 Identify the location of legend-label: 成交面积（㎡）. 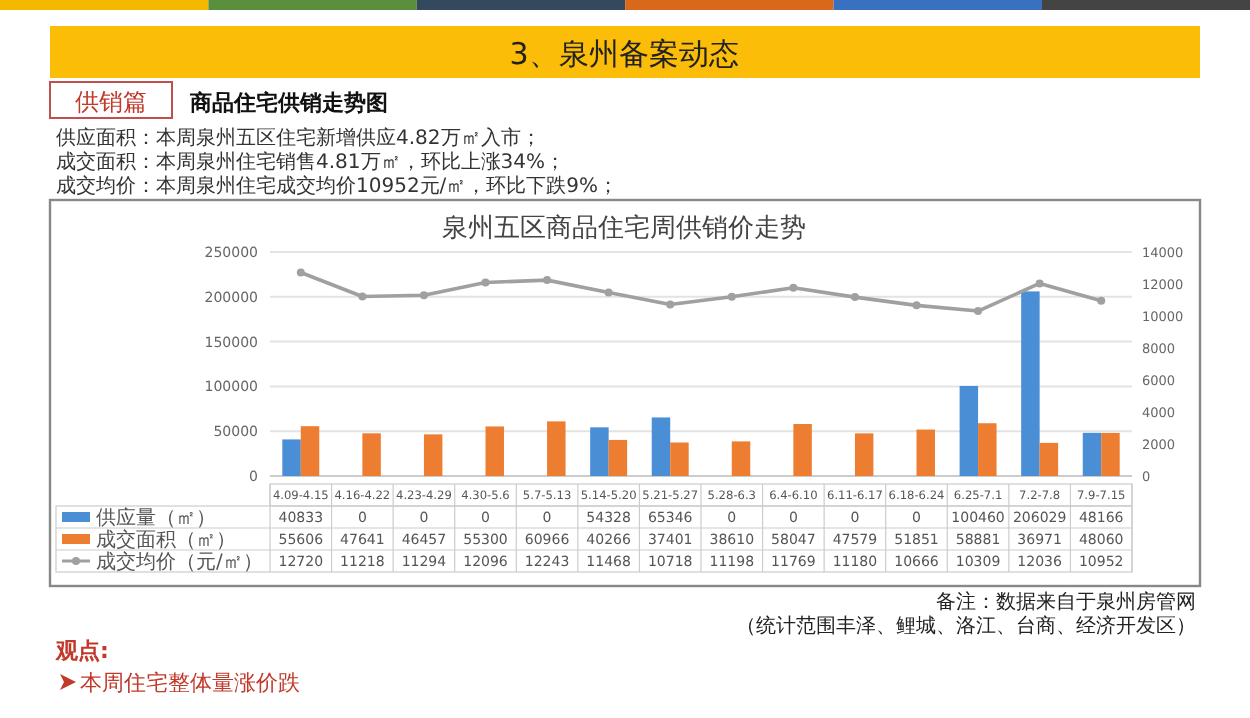
(166, 540).